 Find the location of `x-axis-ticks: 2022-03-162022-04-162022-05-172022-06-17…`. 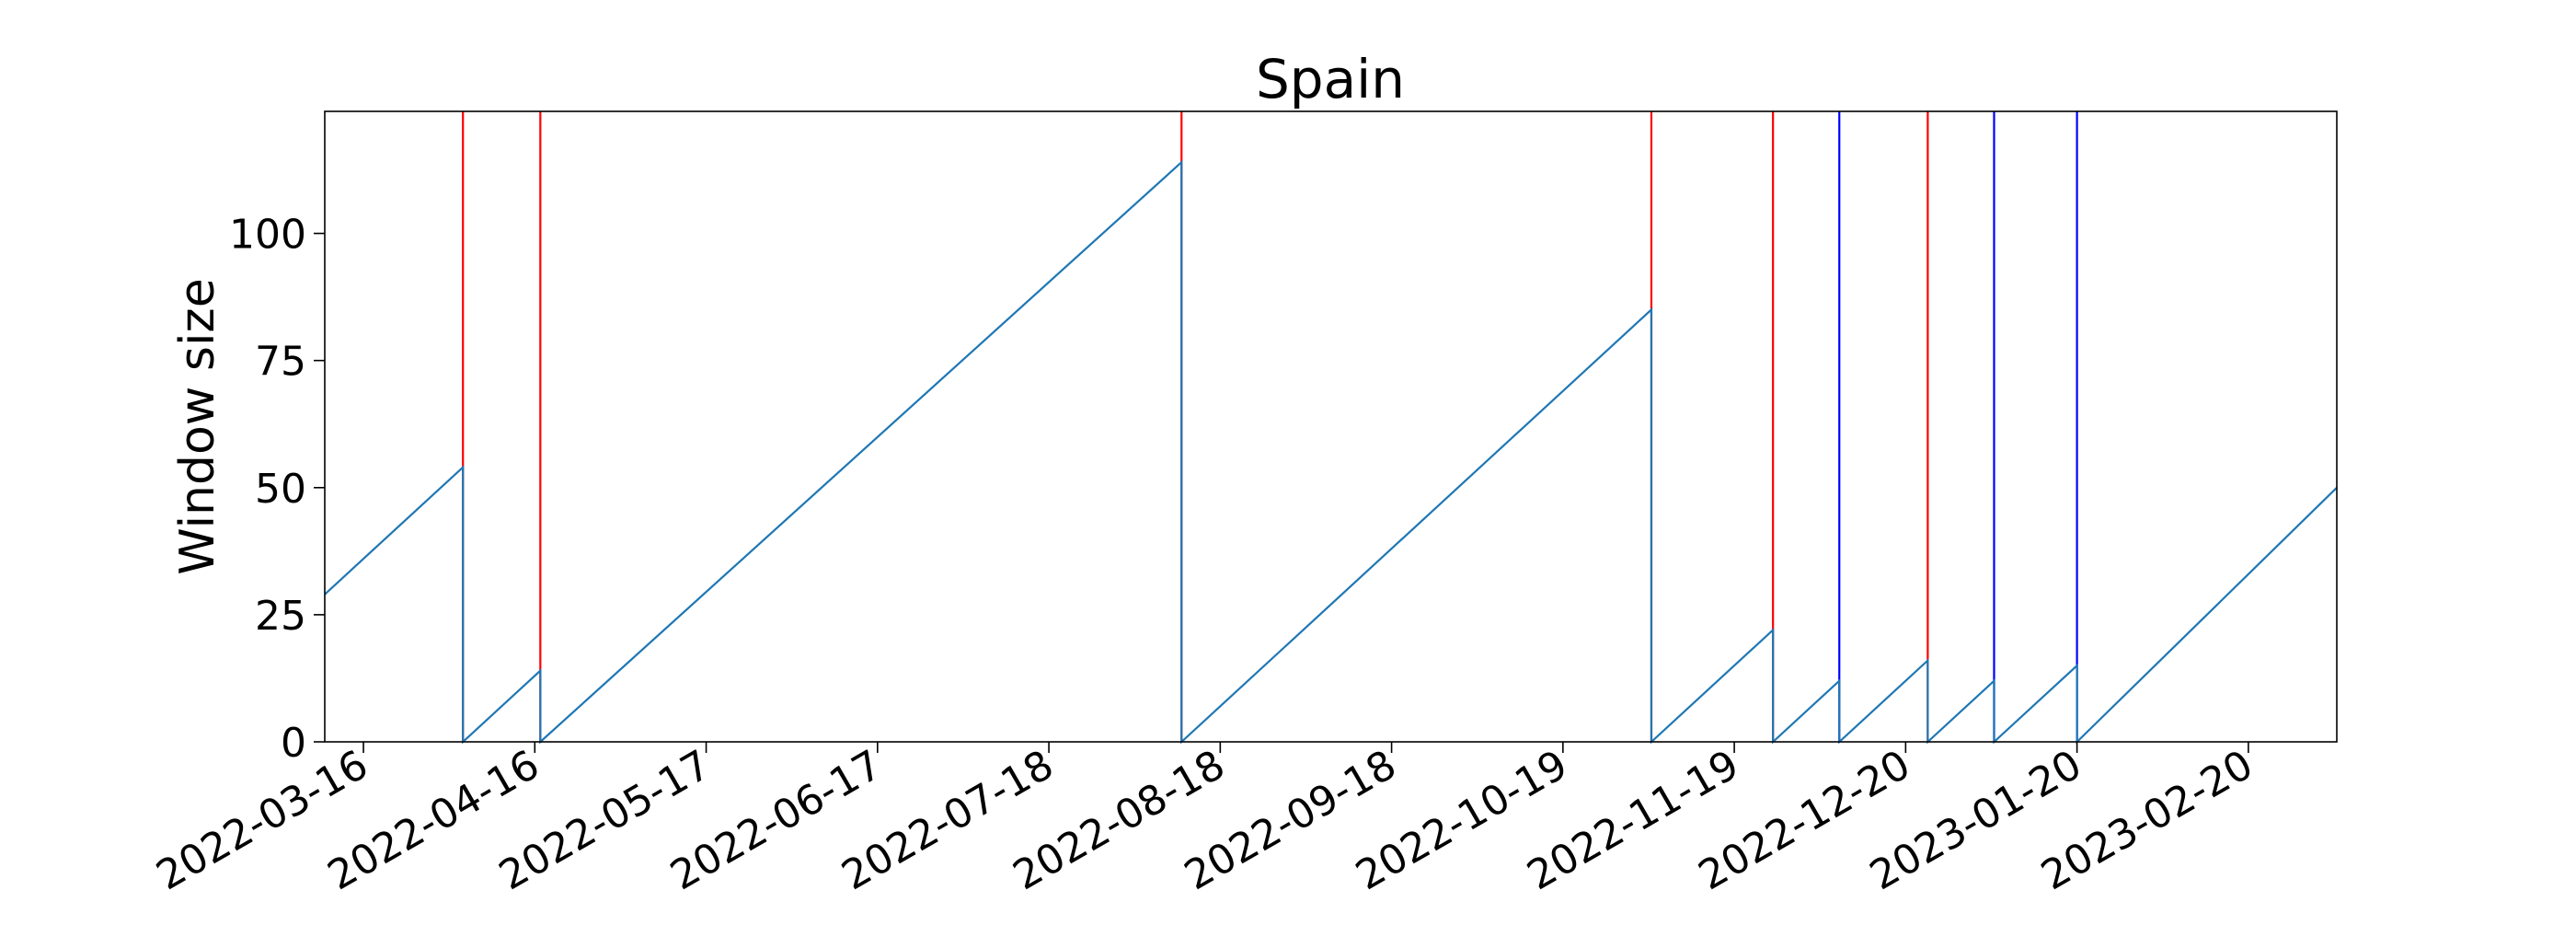

x-axis-ticks: 2022-03-162022-04-162022-05-172022-06-17… is located at coordinates (1205, 820).